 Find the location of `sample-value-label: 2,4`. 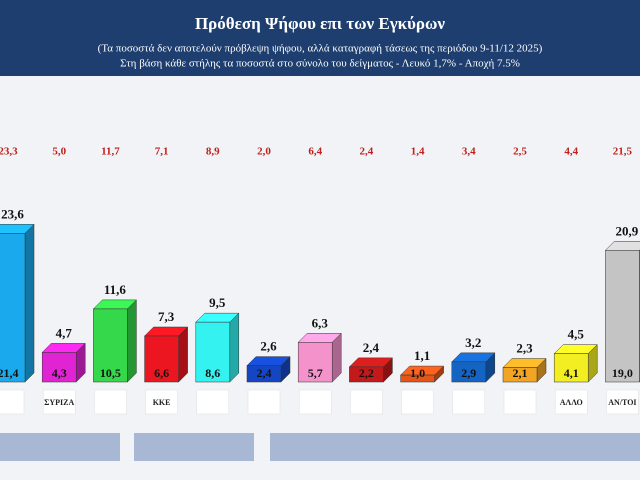

sample-value-label: 2,4 is located at coordinates (264, 373).